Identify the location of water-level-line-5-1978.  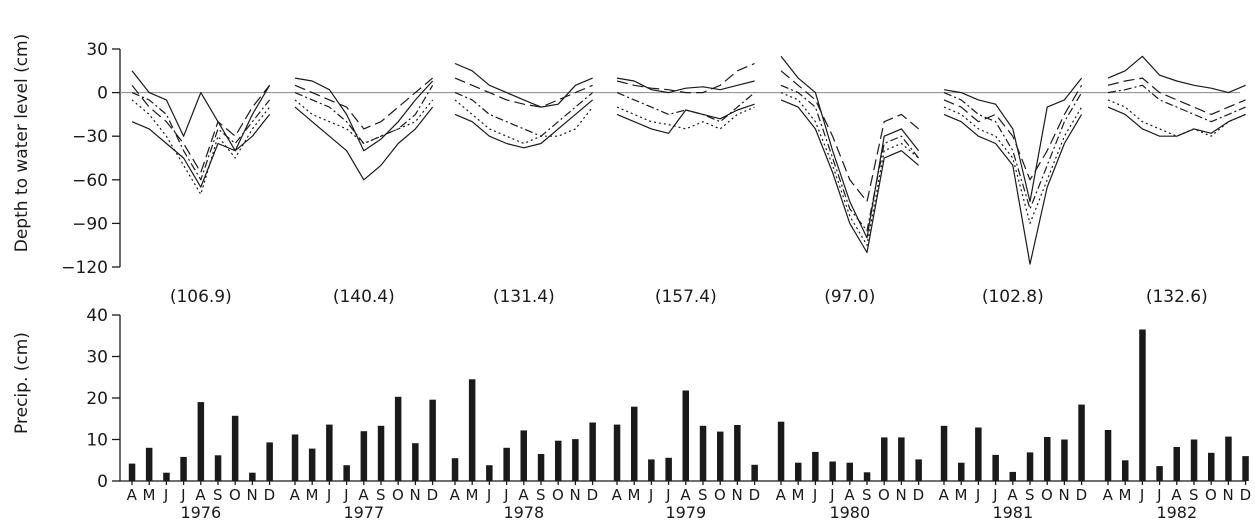
(523, 124).